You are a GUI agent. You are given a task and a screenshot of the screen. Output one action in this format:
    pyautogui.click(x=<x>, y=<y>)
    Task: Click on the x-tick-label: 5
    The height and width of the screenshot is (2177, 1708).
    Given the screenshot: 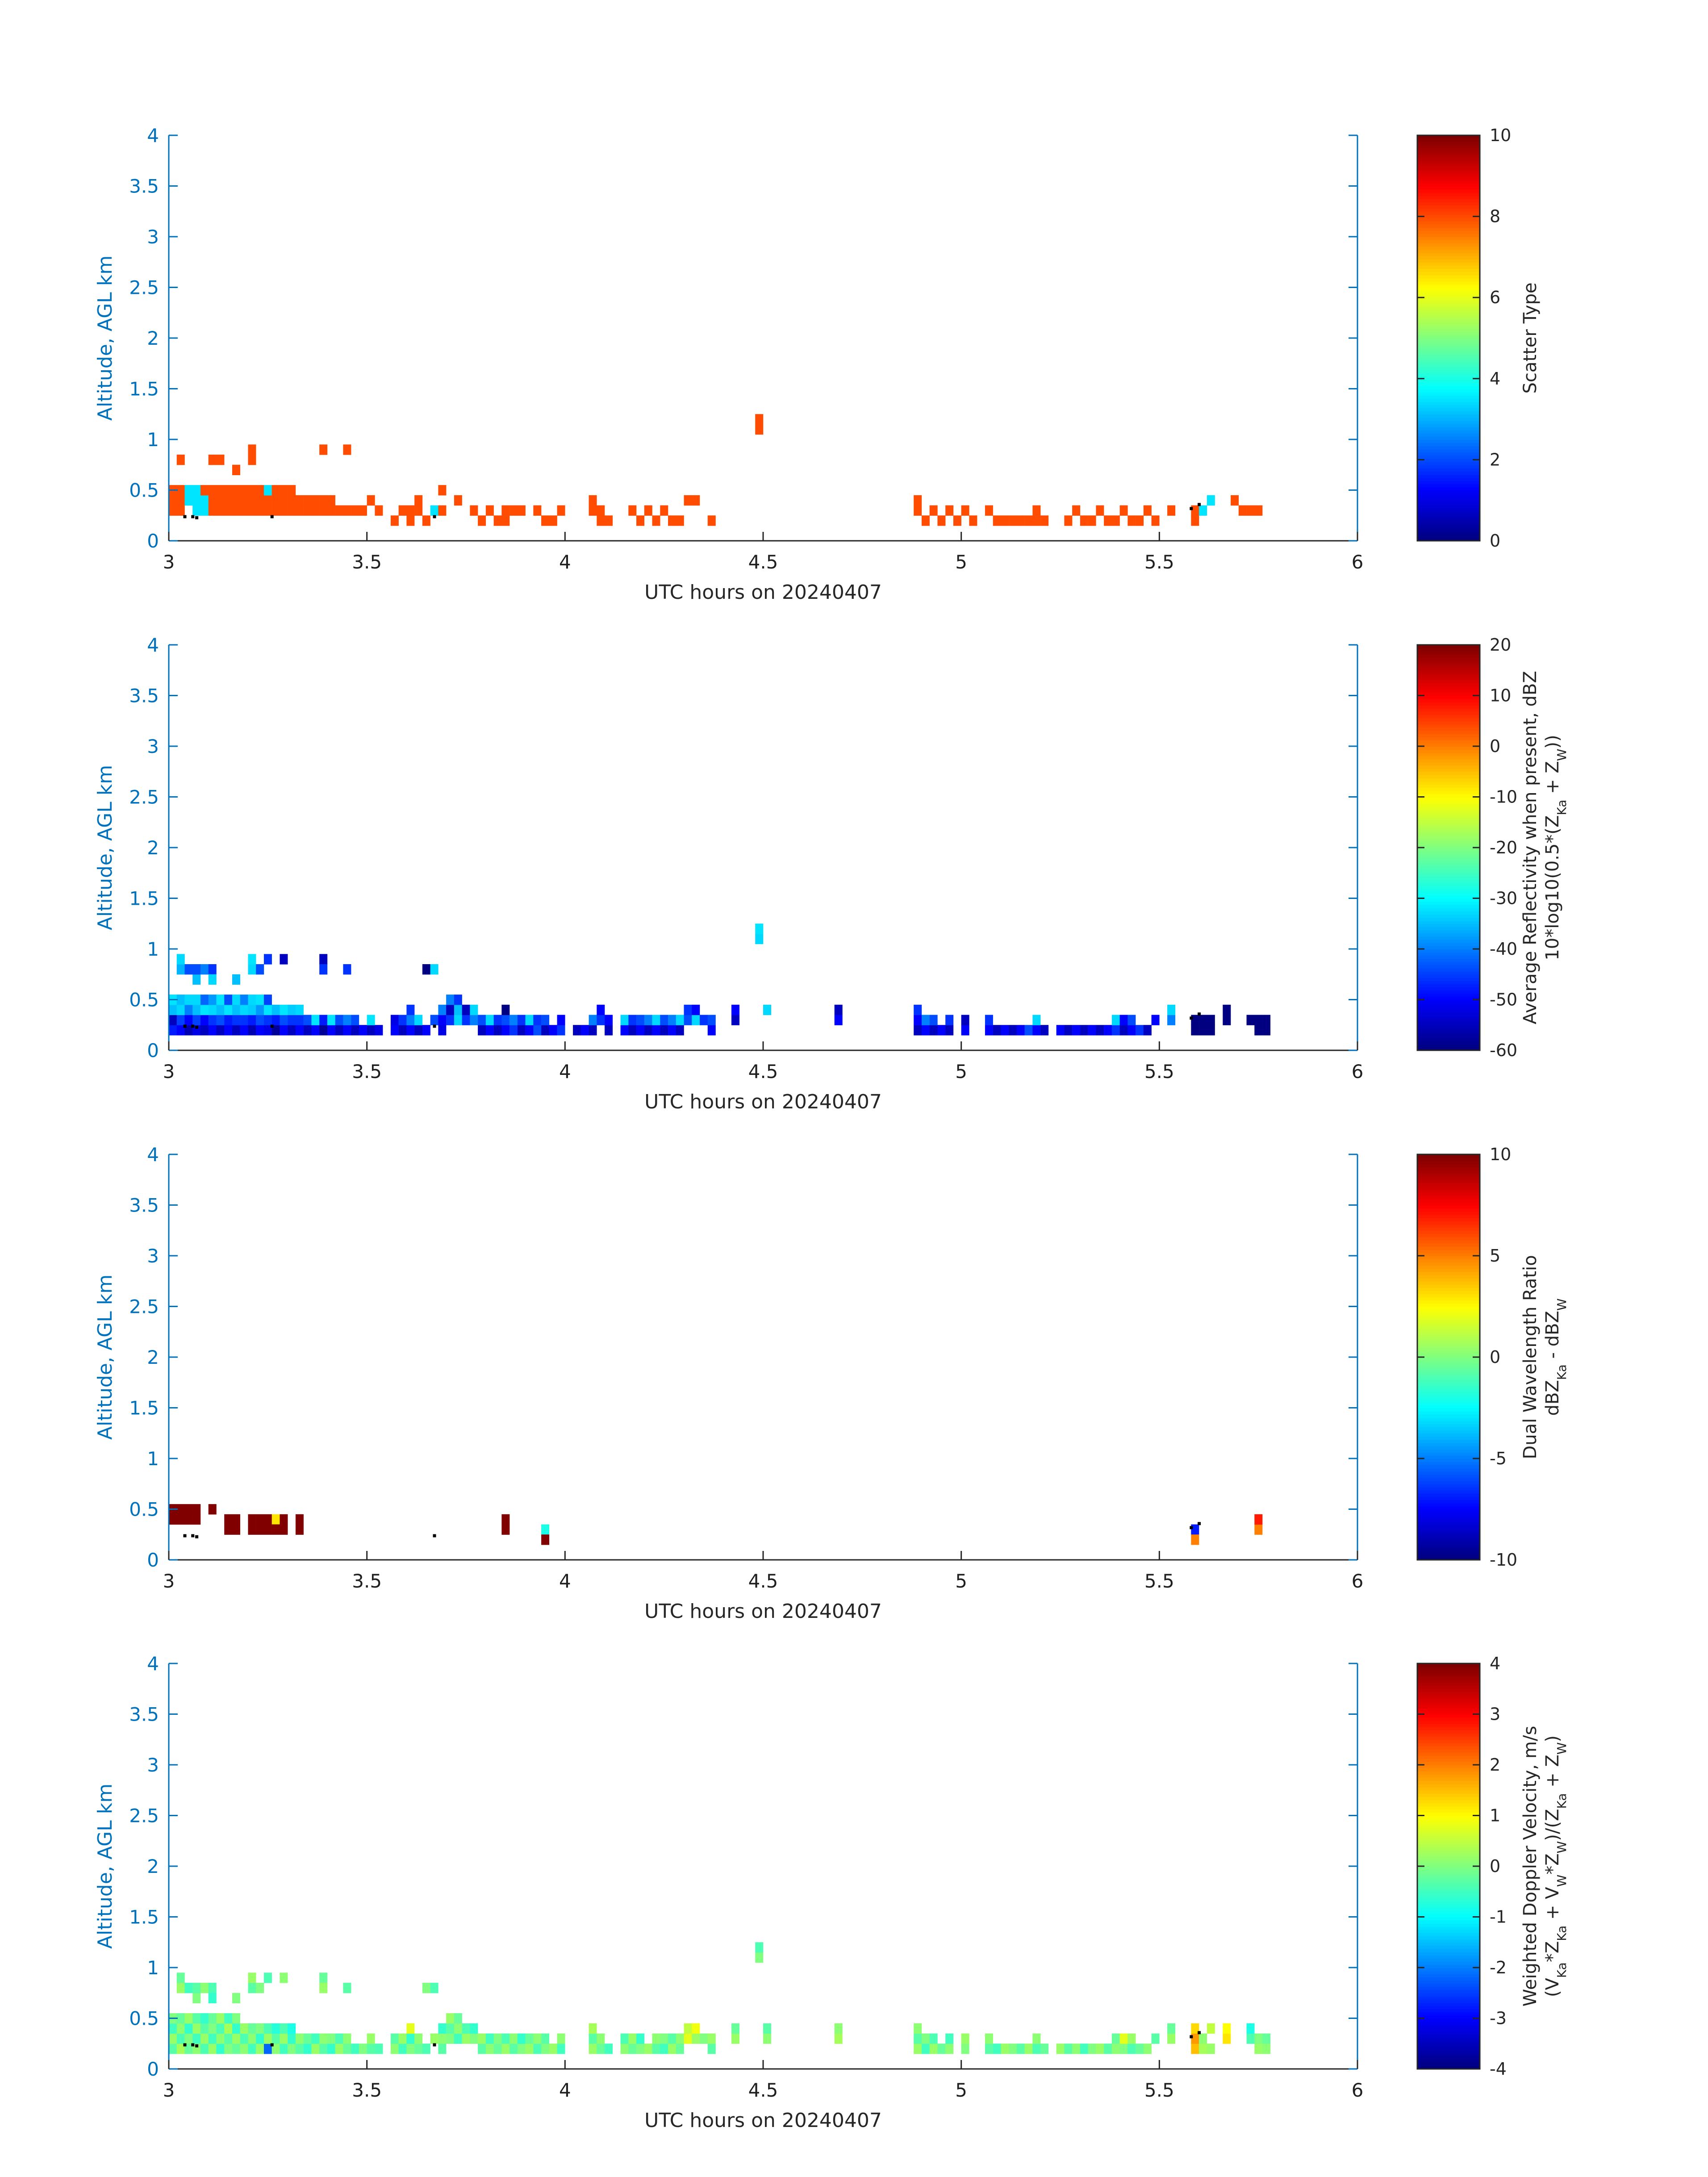 What is the action you would take?
    pyautogui.click(x=961, y=1071)
    